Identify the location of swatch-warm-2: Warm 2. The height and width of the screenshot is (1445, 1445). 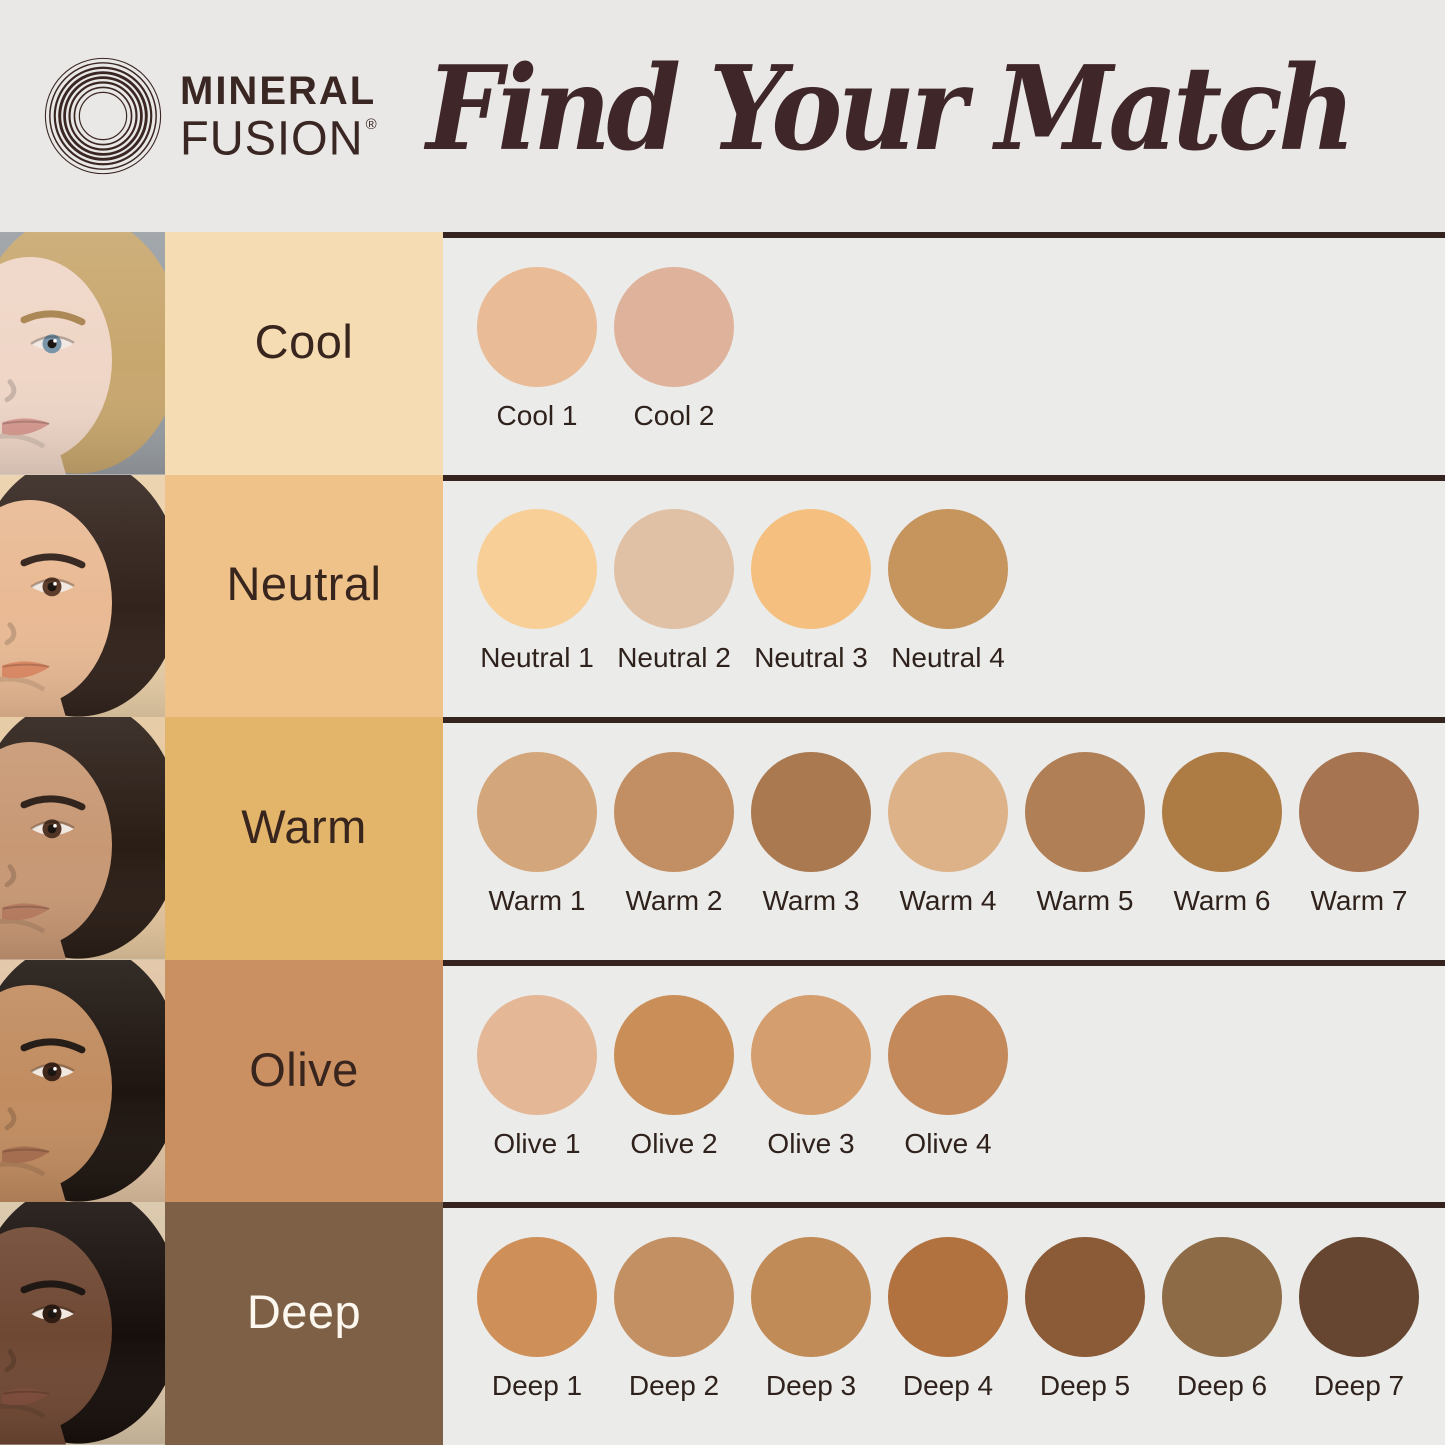
(674, 834).